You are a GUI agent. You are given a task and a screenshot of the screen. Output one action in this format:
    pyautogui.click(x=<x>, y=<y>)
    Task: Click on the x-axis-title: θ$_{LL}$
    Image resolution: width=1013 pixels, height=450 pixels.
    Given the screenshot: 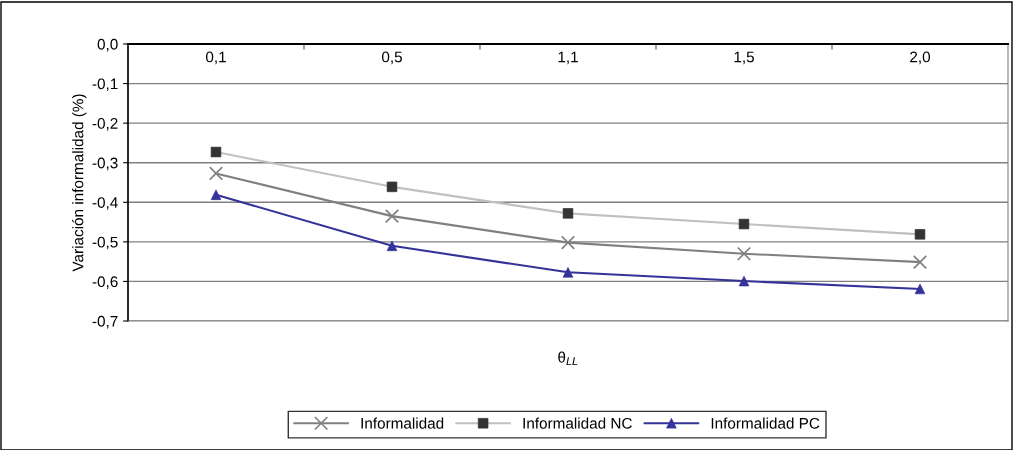 What is the action you would take?
    pyautogui.click(x=568, y=358)
    